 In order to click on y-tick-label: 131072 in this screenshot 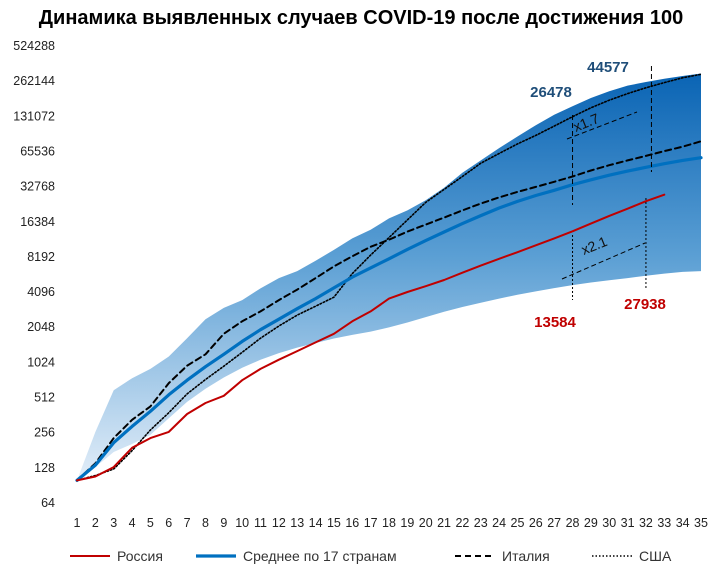, I will do `click(34, 116)`.